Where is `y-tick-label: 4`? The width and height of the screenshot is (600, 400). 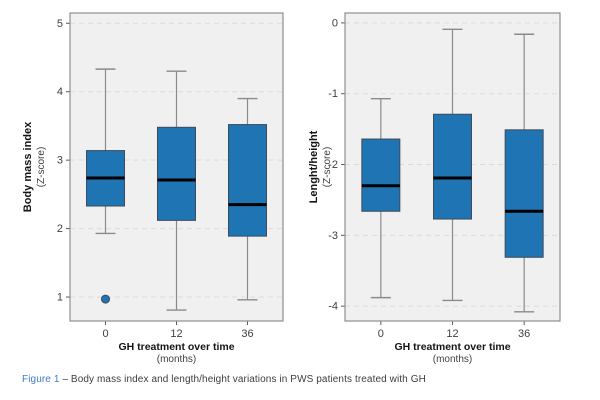 y-tick-label: 4 is located at coordinates (60, 92).